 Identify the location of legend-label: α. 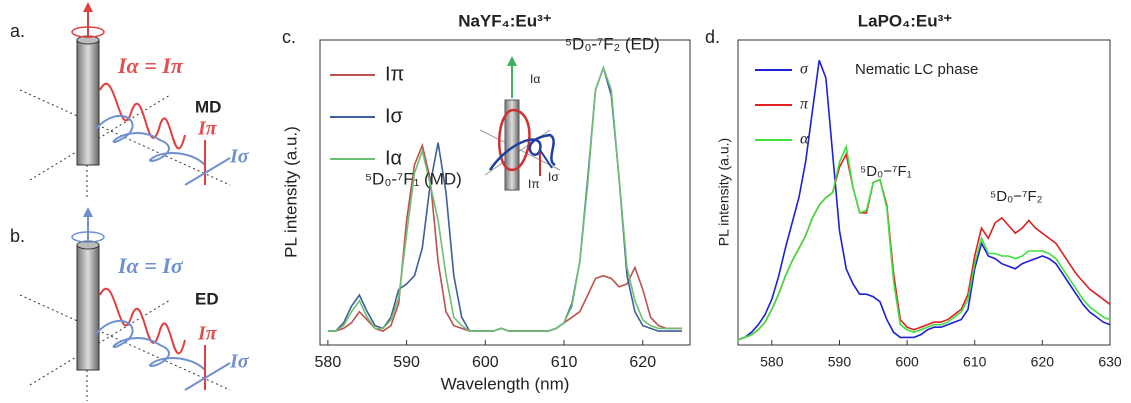
(804, 139).